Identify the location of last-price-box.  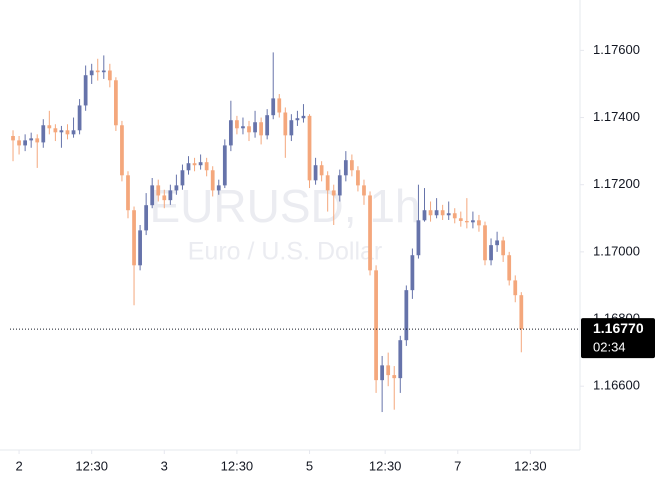
(618, 338).